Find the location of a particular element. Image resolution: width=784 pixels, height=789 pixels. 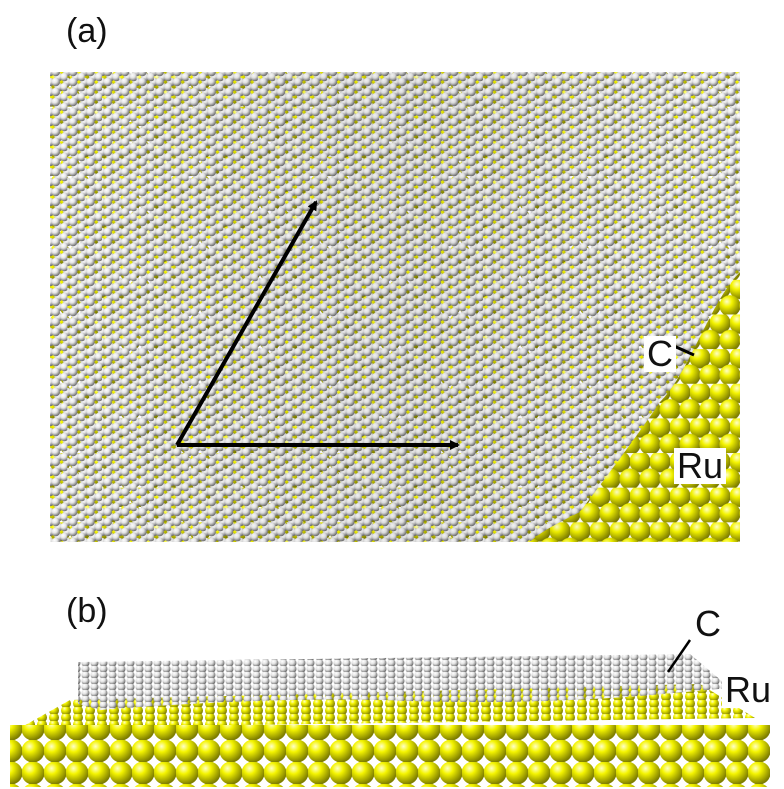

panel-a-label: (a) is located at coordinates (87, 31).